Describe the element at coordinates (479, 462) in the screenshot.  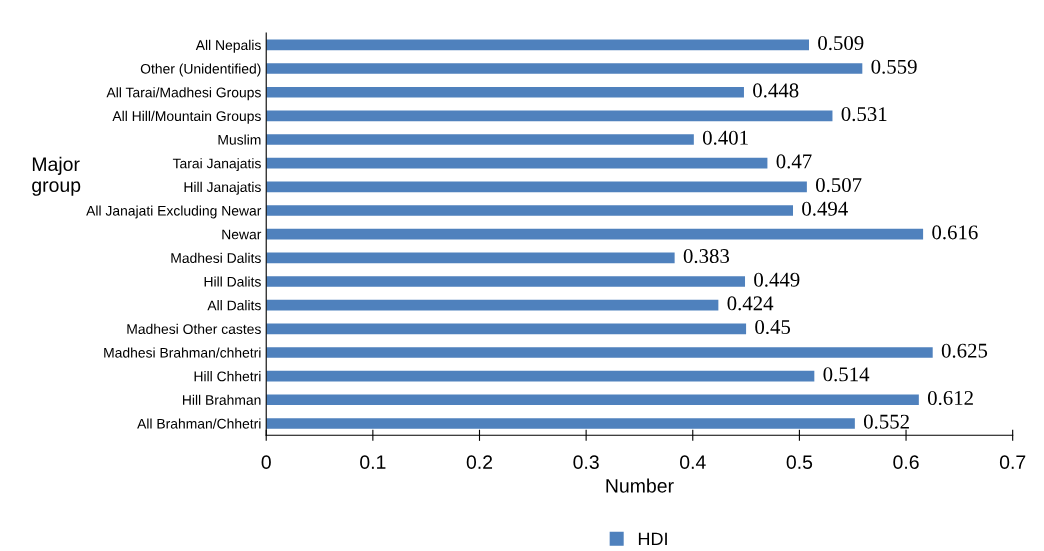
I see `x-tick-label: 0.2` at that location.